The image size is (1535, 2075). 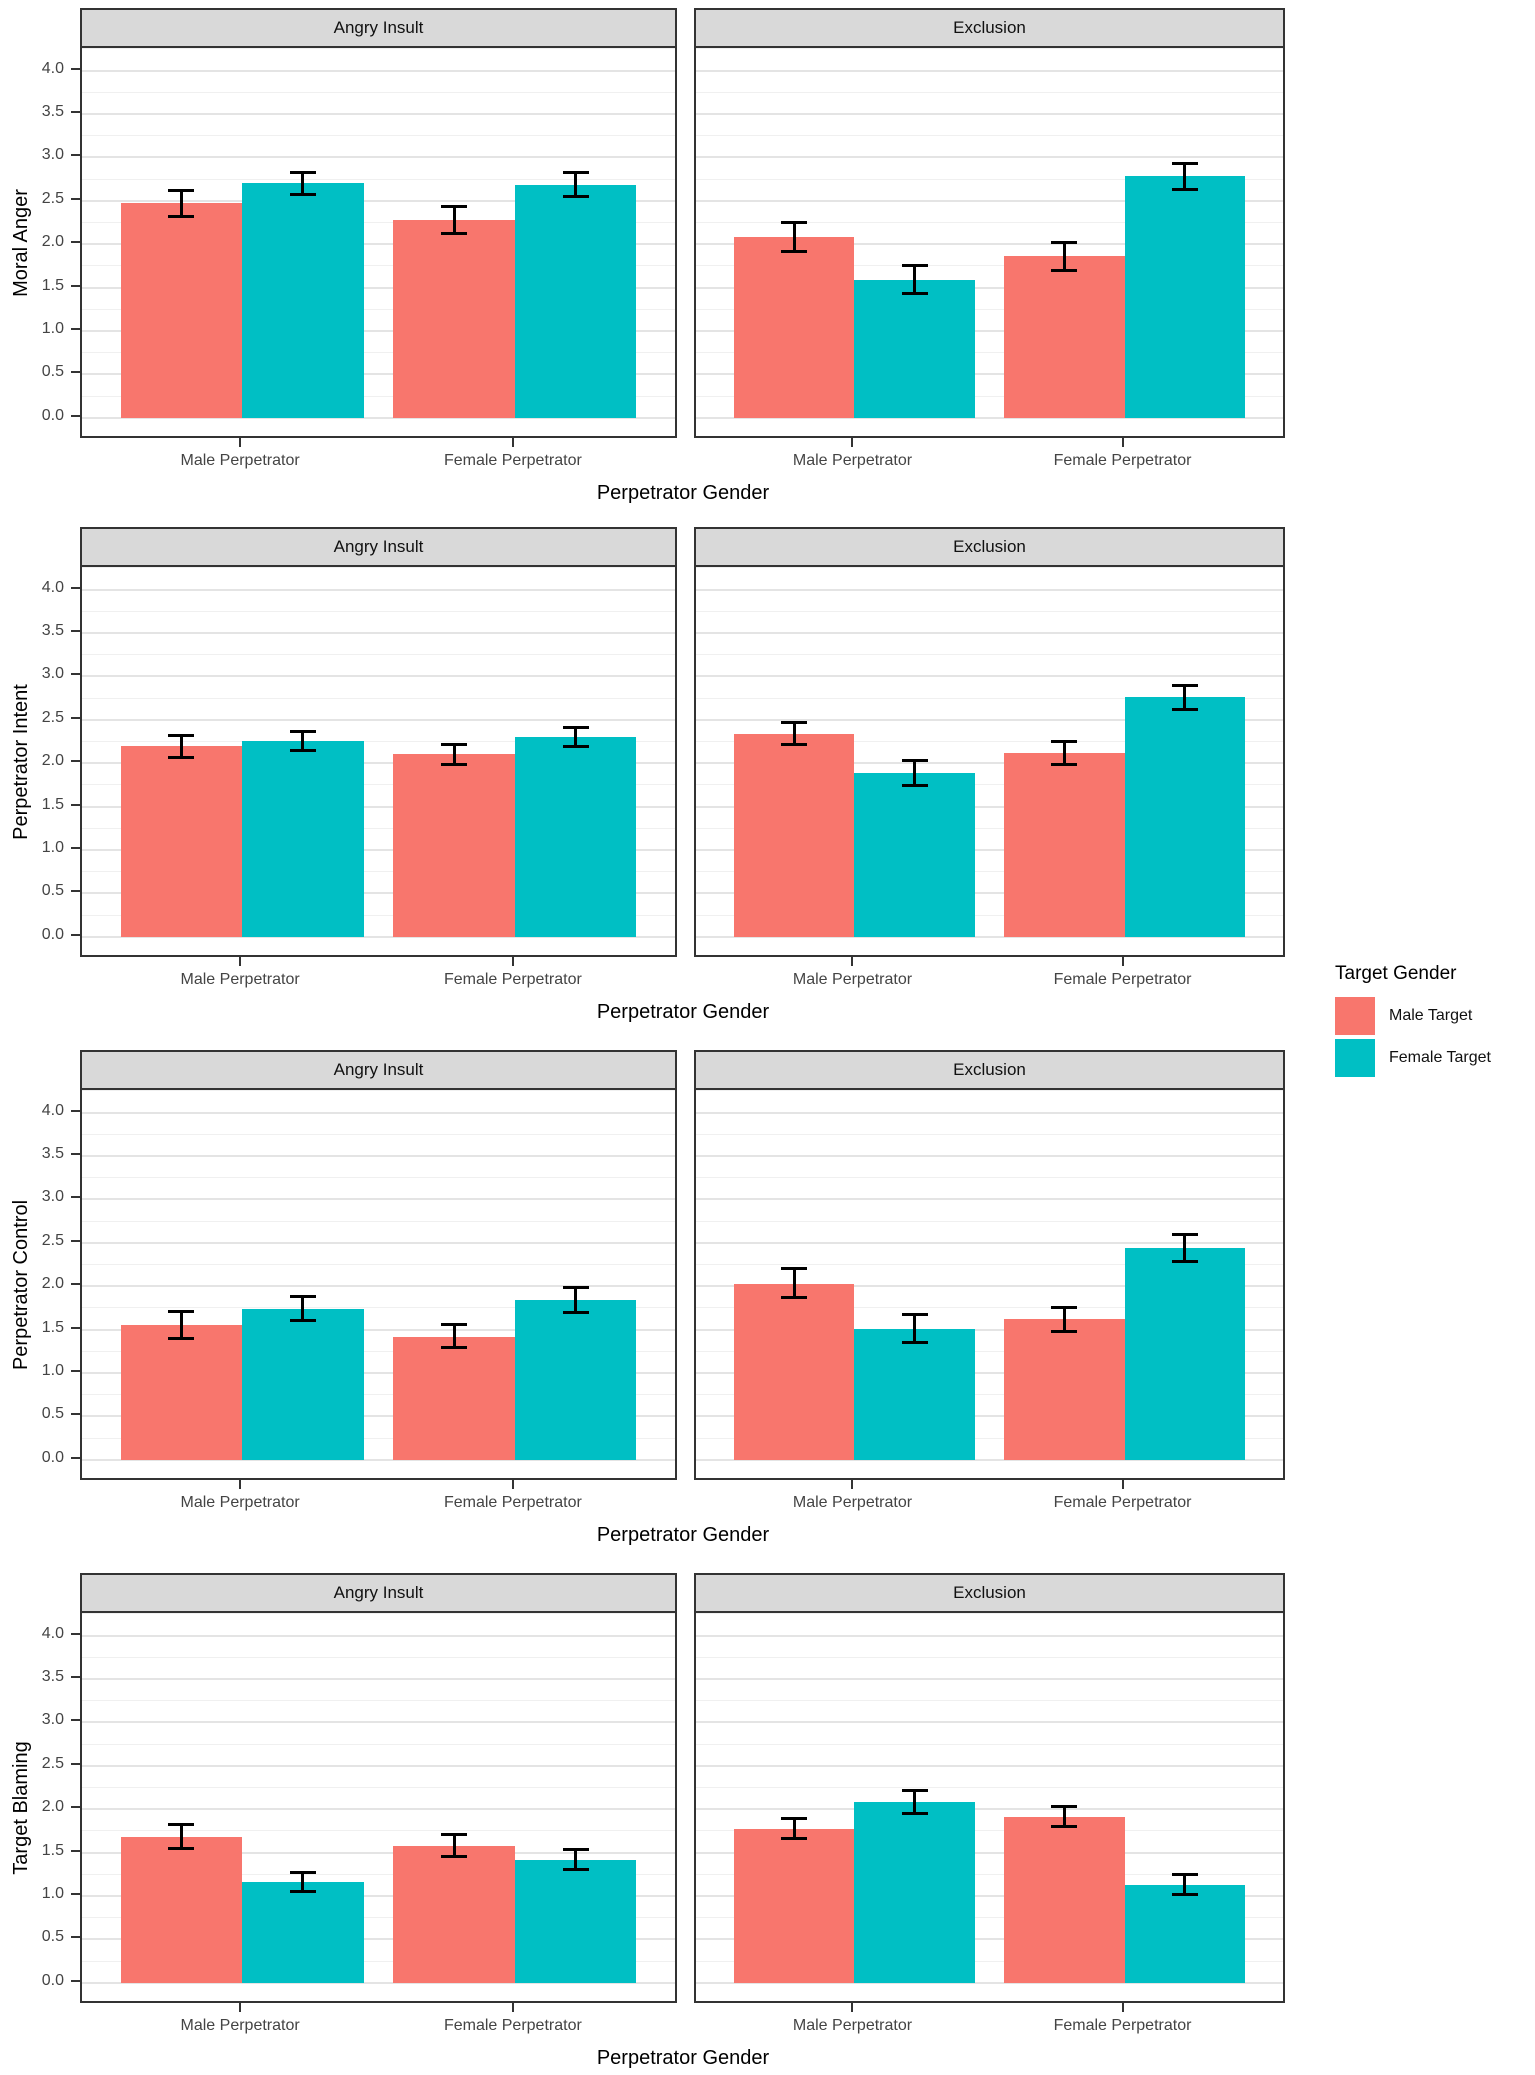 What do you see at coordinates (1184, 1933) in the screenshot?
I see `bar-female-target` at bounding box center [1184, 1933].